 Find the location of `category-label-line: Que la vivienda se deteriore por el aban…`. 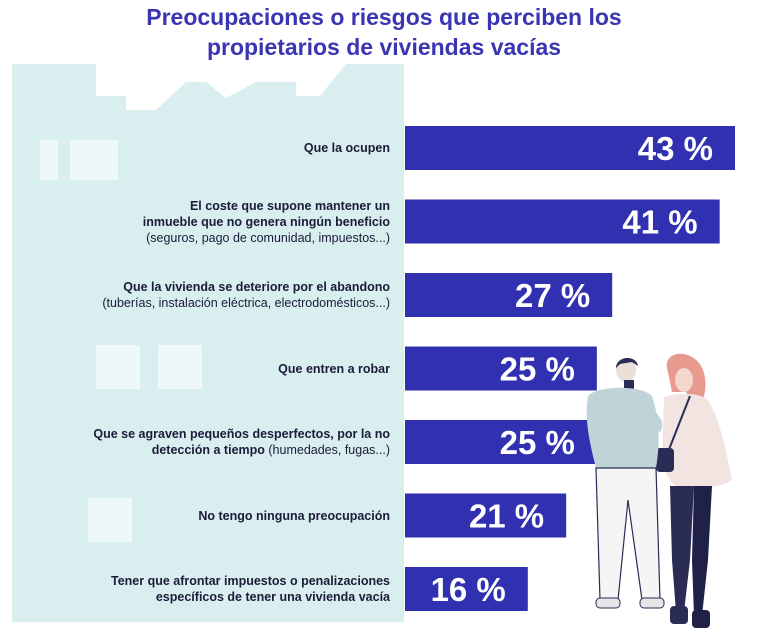

category-label-line: Que la vivienda se deteriore por el aban… is located at coordinates (220, 287).